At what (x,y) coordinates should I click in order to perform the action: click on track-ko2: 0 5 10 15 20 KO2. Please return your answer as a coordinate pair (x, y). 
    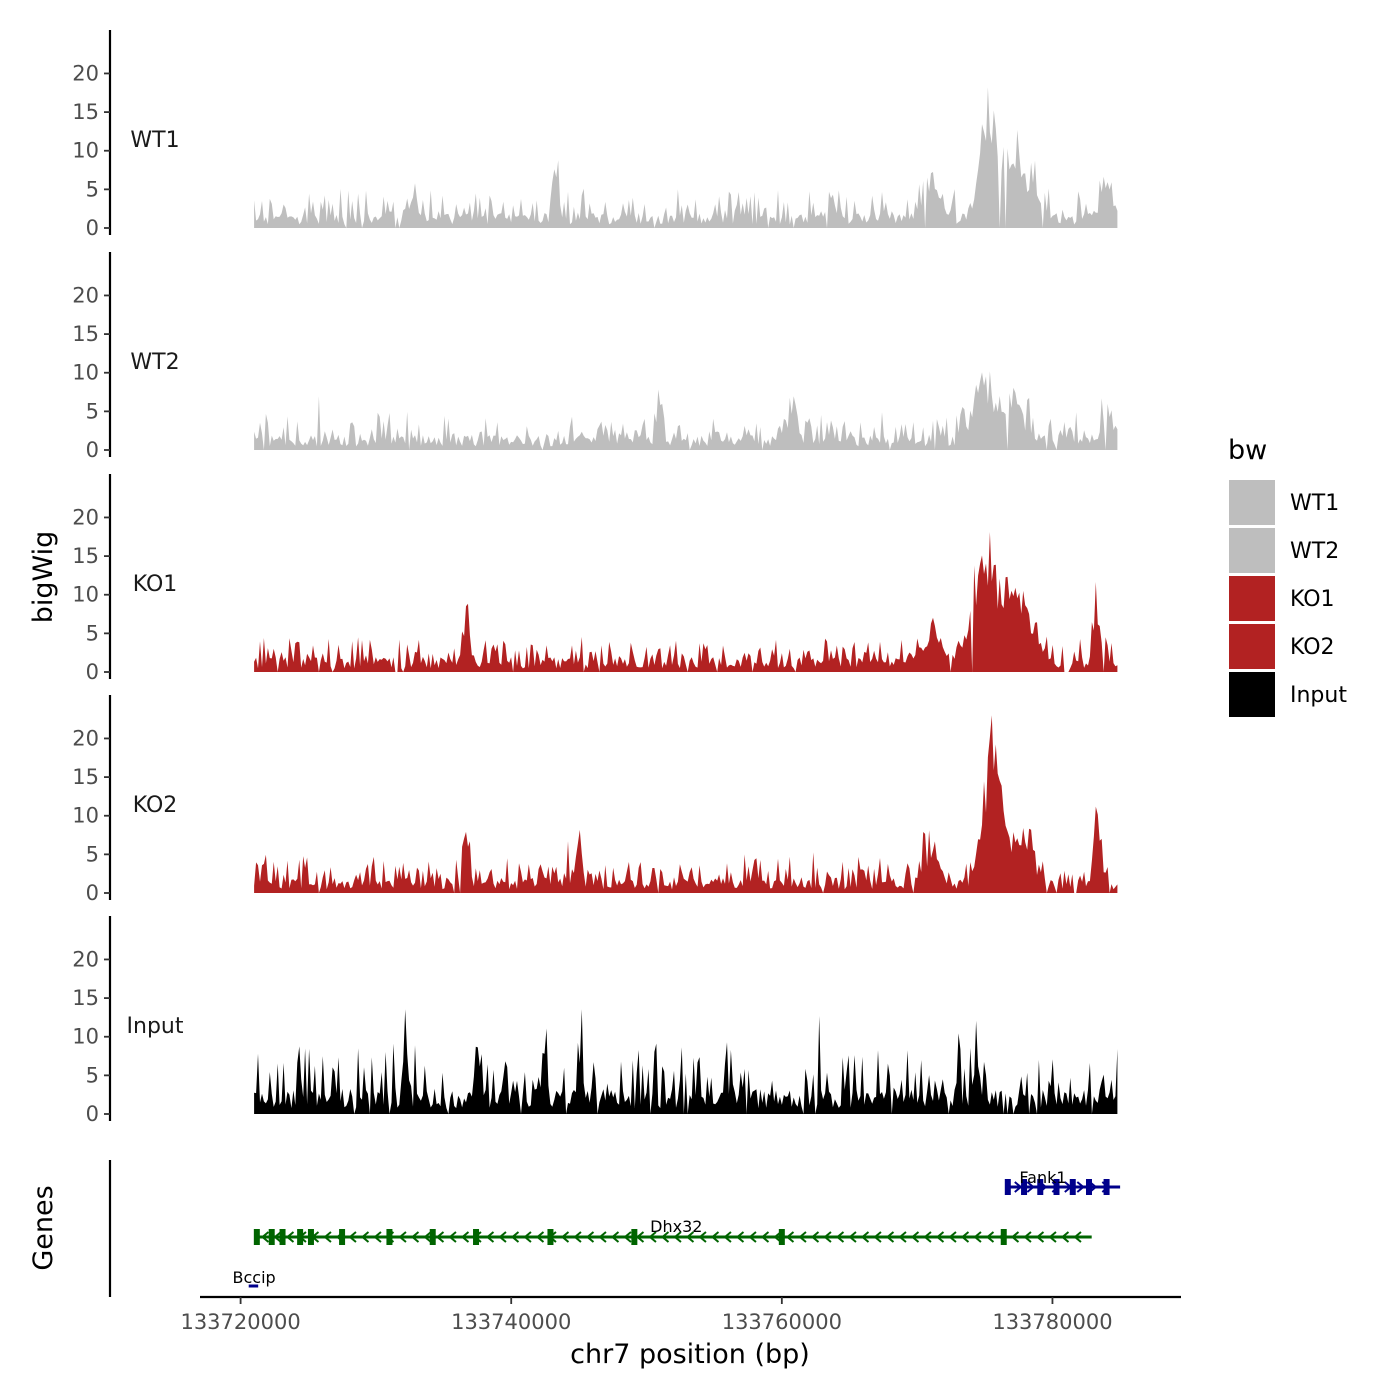
    Looking at the image, I should click on (595, 800).